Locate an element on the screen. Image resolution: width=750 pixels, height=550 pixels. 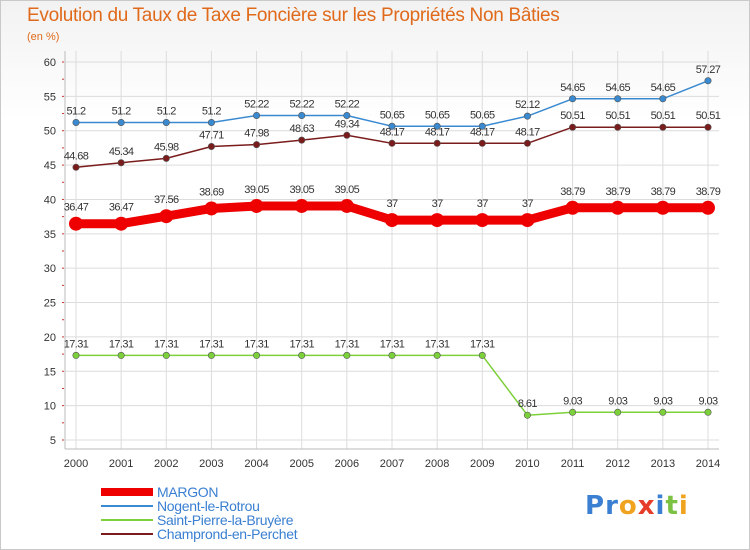
legend-label: MARGON is located at coordinates (188, 492).